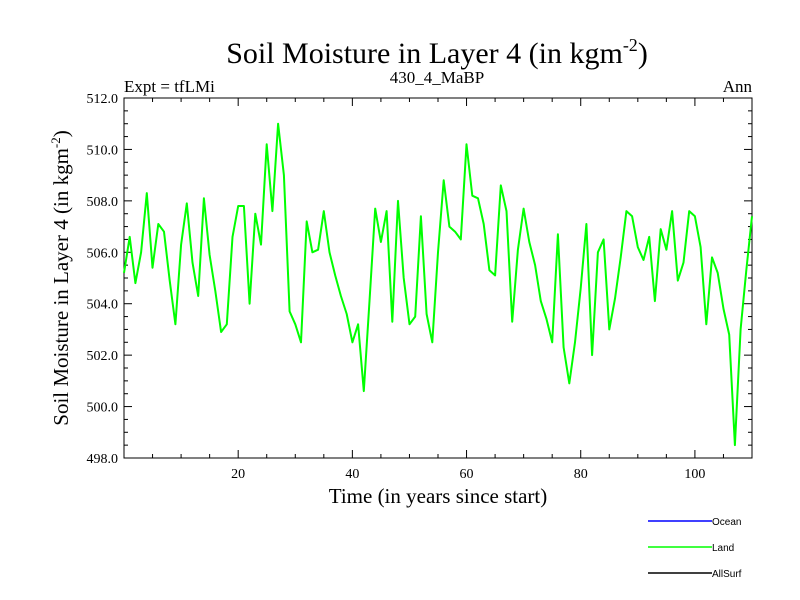 This screenshot has width=800, height=600. I want to click on y-tick-label: 510.0, so click(103, 150).